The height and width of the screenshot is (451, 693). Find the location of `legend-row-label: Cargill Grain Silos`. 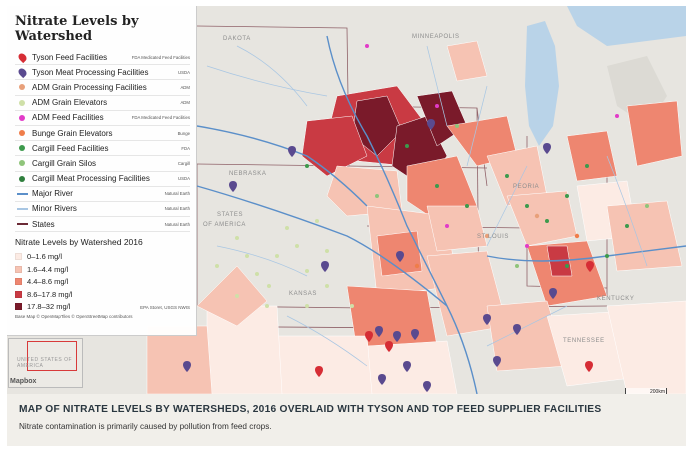

legend-row-label: Cargill Grain Silos is located at coordinates (64, 163).